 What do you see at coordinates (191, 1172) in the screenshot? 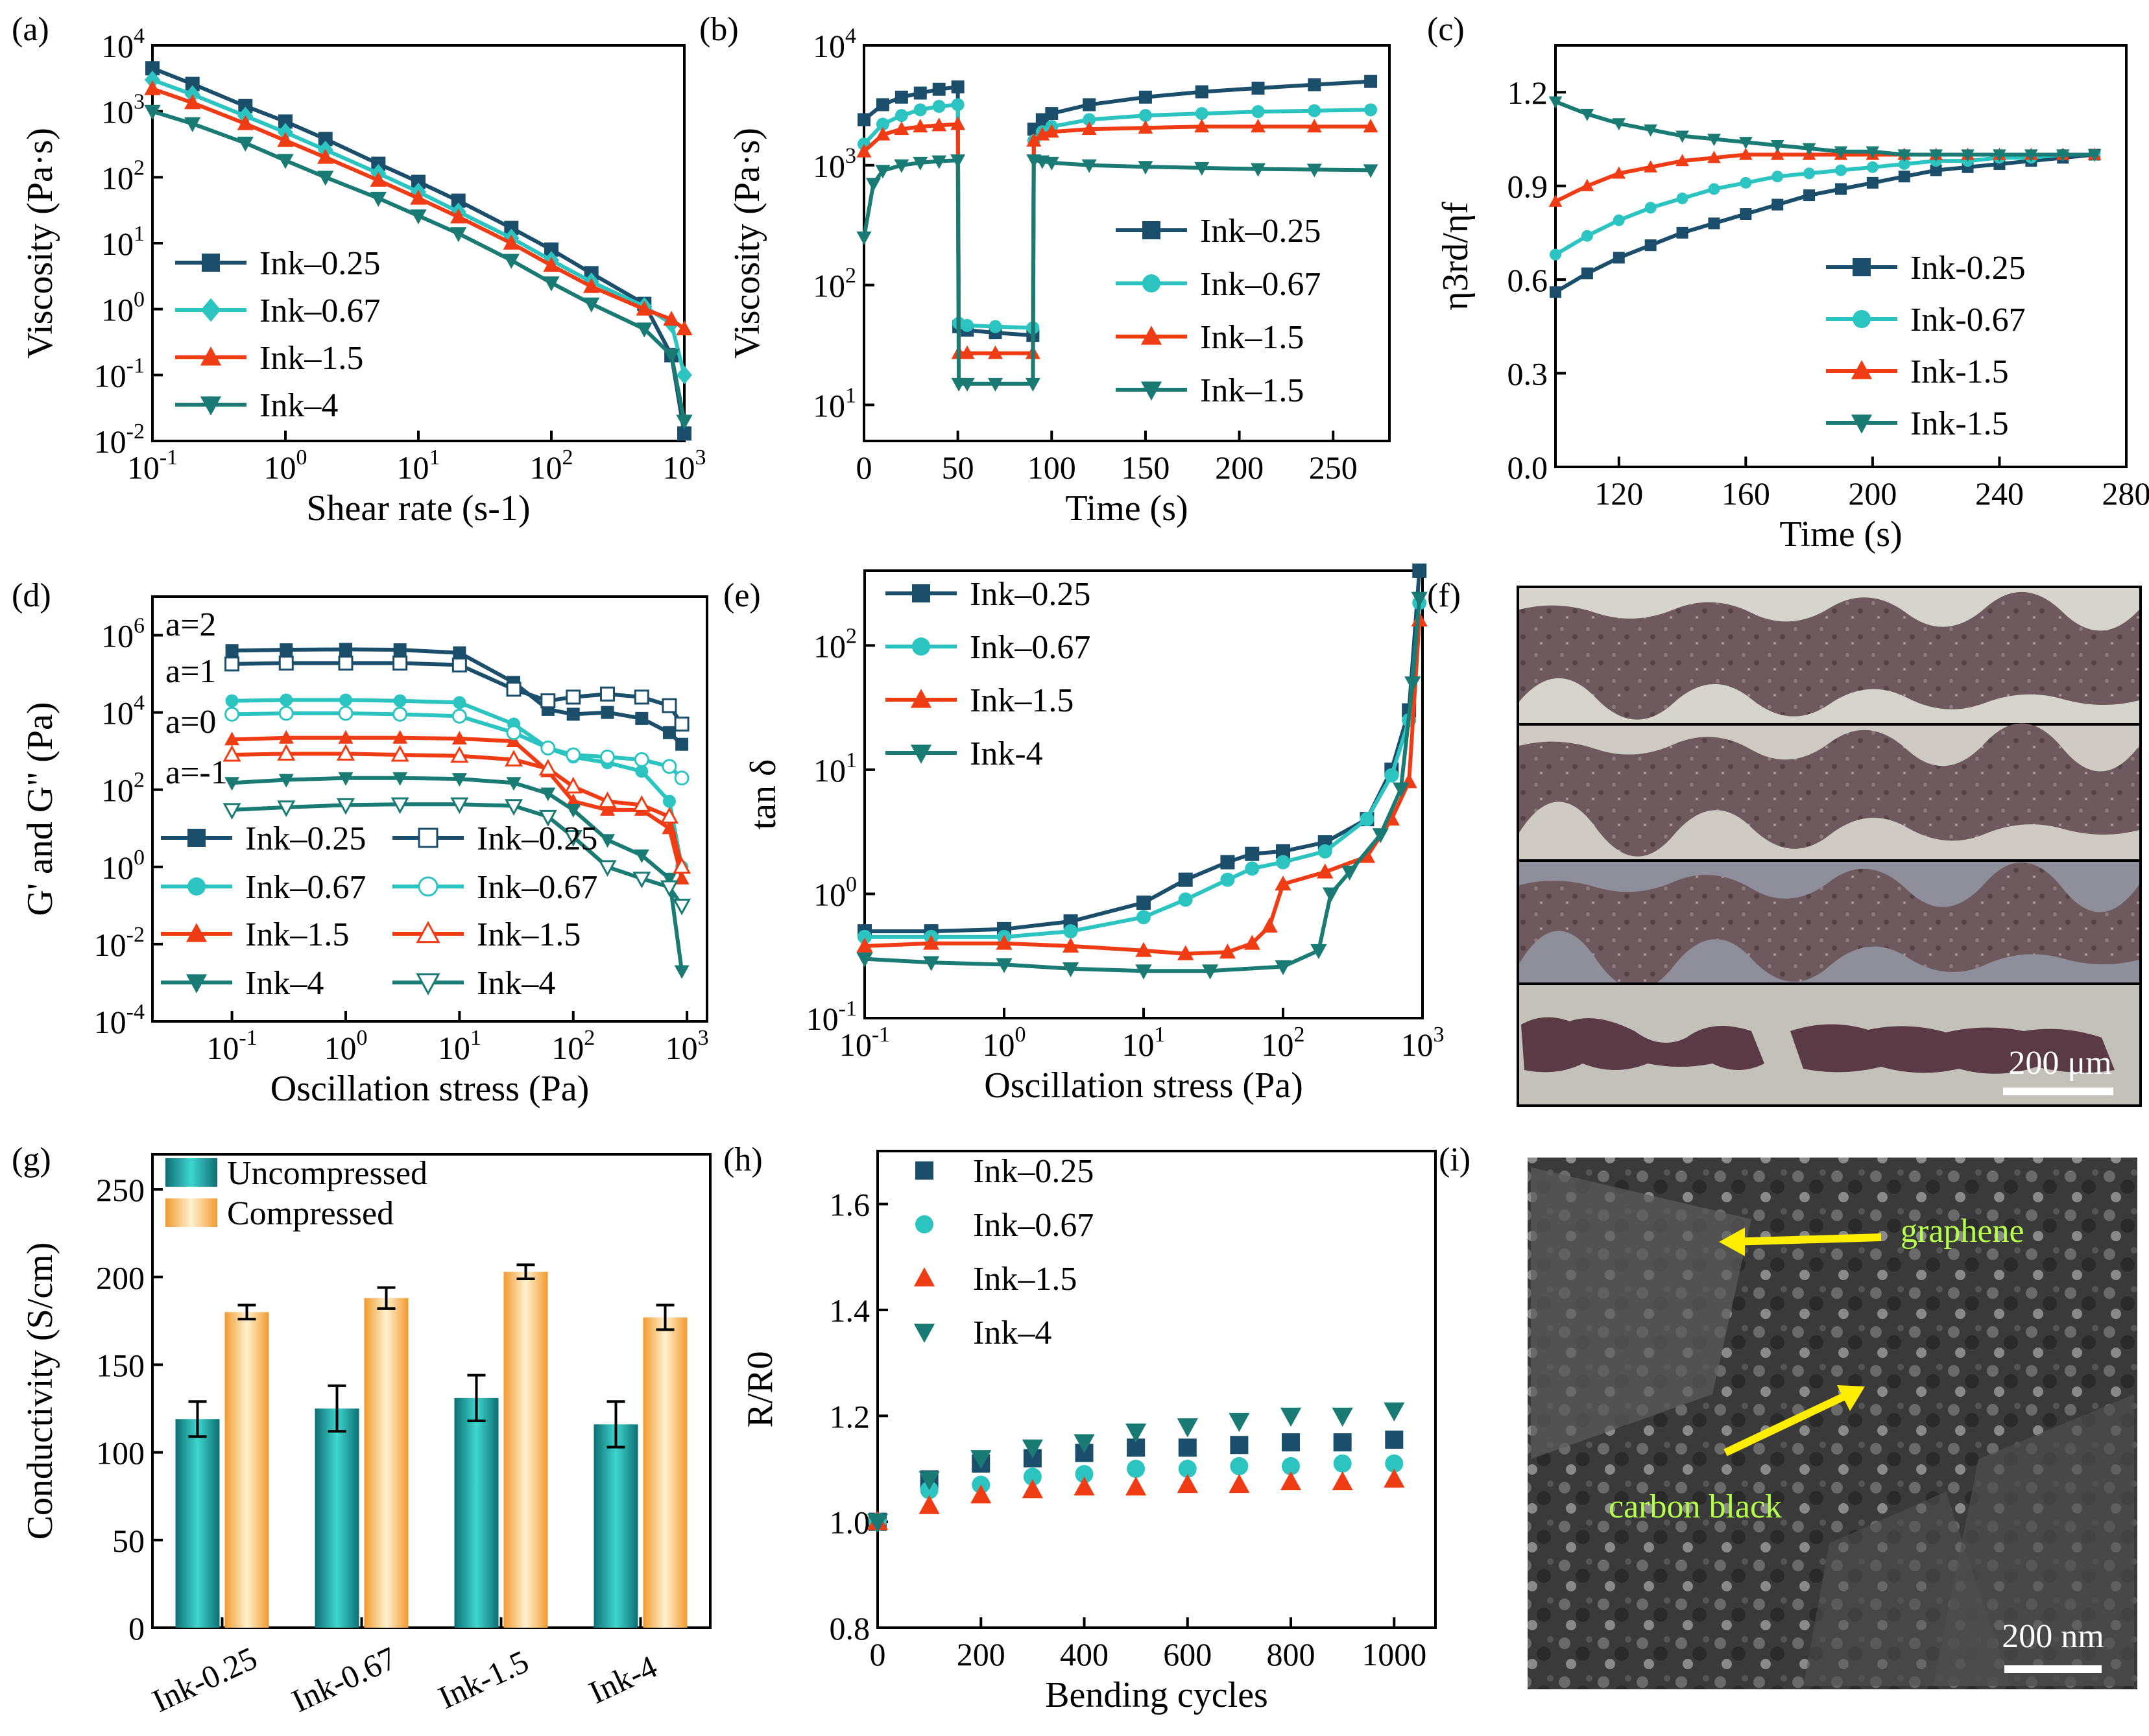
I see `legend-swatch` at bounding box center [191, 1172].